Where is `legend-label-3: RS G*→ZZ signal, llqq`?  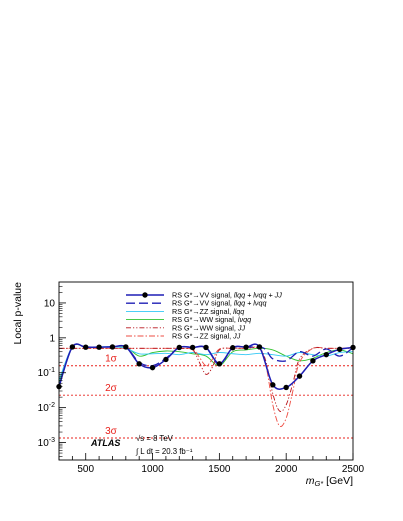 legend-label-3: RS G*→ZZ signal, llqq is located at coordinates (208, 311).